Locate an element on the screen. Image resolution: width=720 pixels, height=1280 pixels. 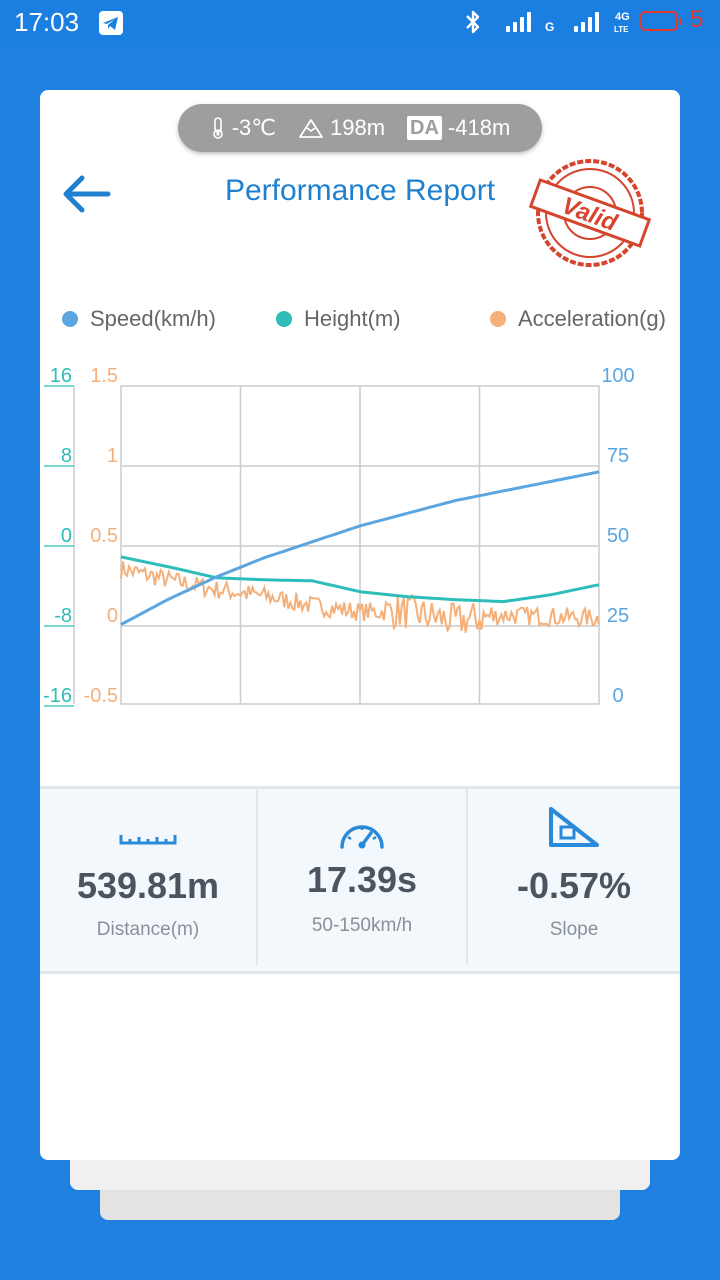
network-type-1: G is located at coordinates (550, 27).